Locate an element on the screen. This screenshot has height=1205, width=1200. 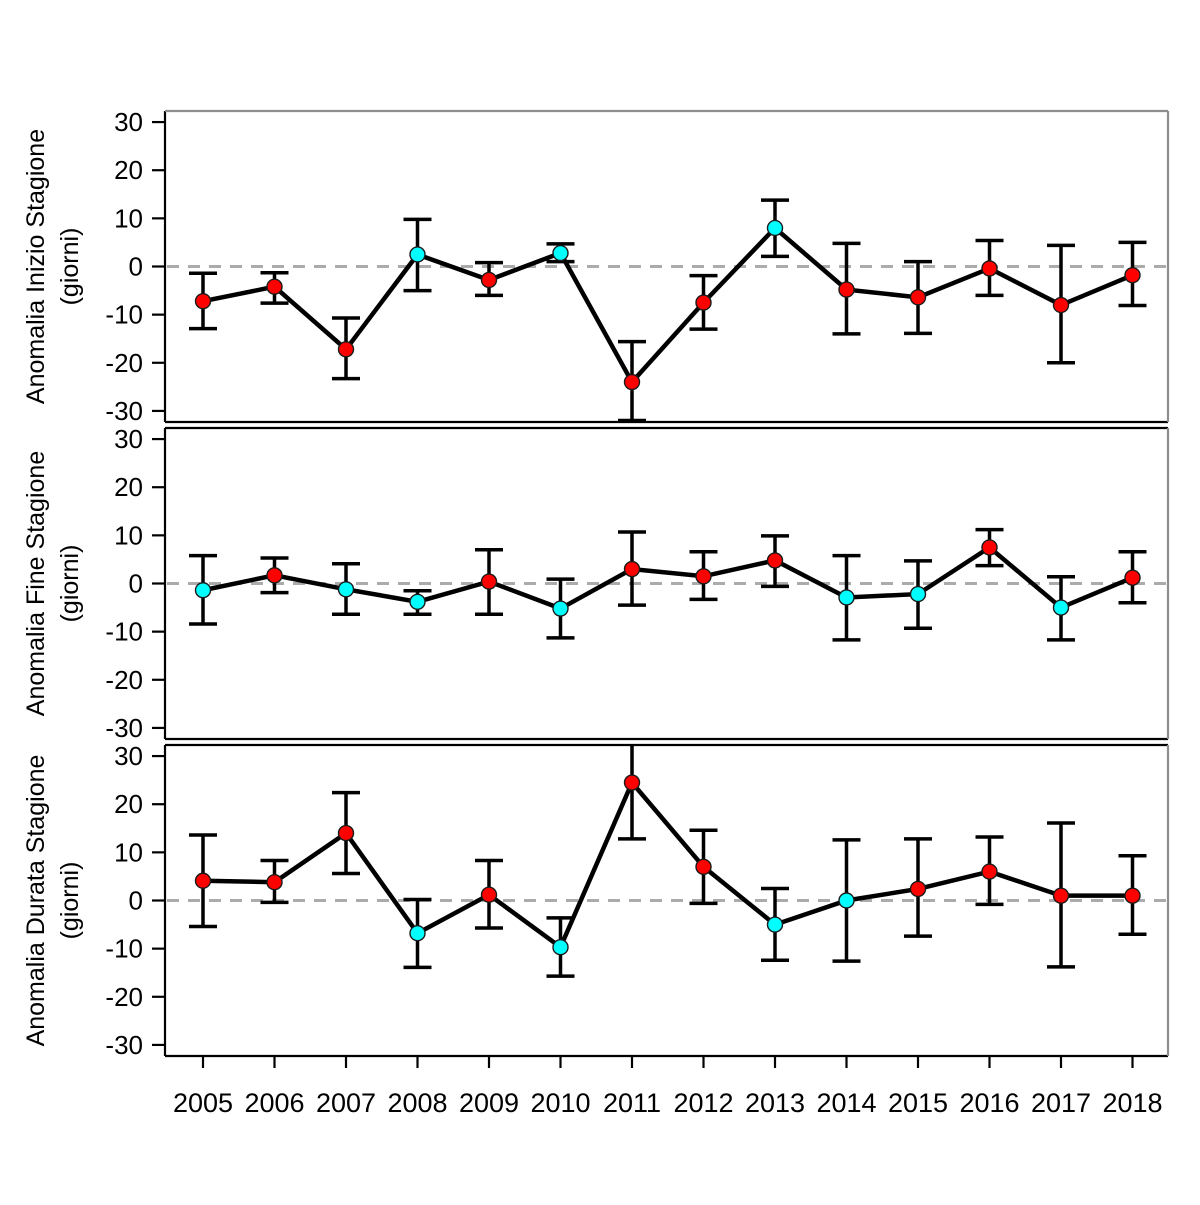
y-axis-title-line1: Anomalia Inizio Stagione is located at coordinates (36, 266).